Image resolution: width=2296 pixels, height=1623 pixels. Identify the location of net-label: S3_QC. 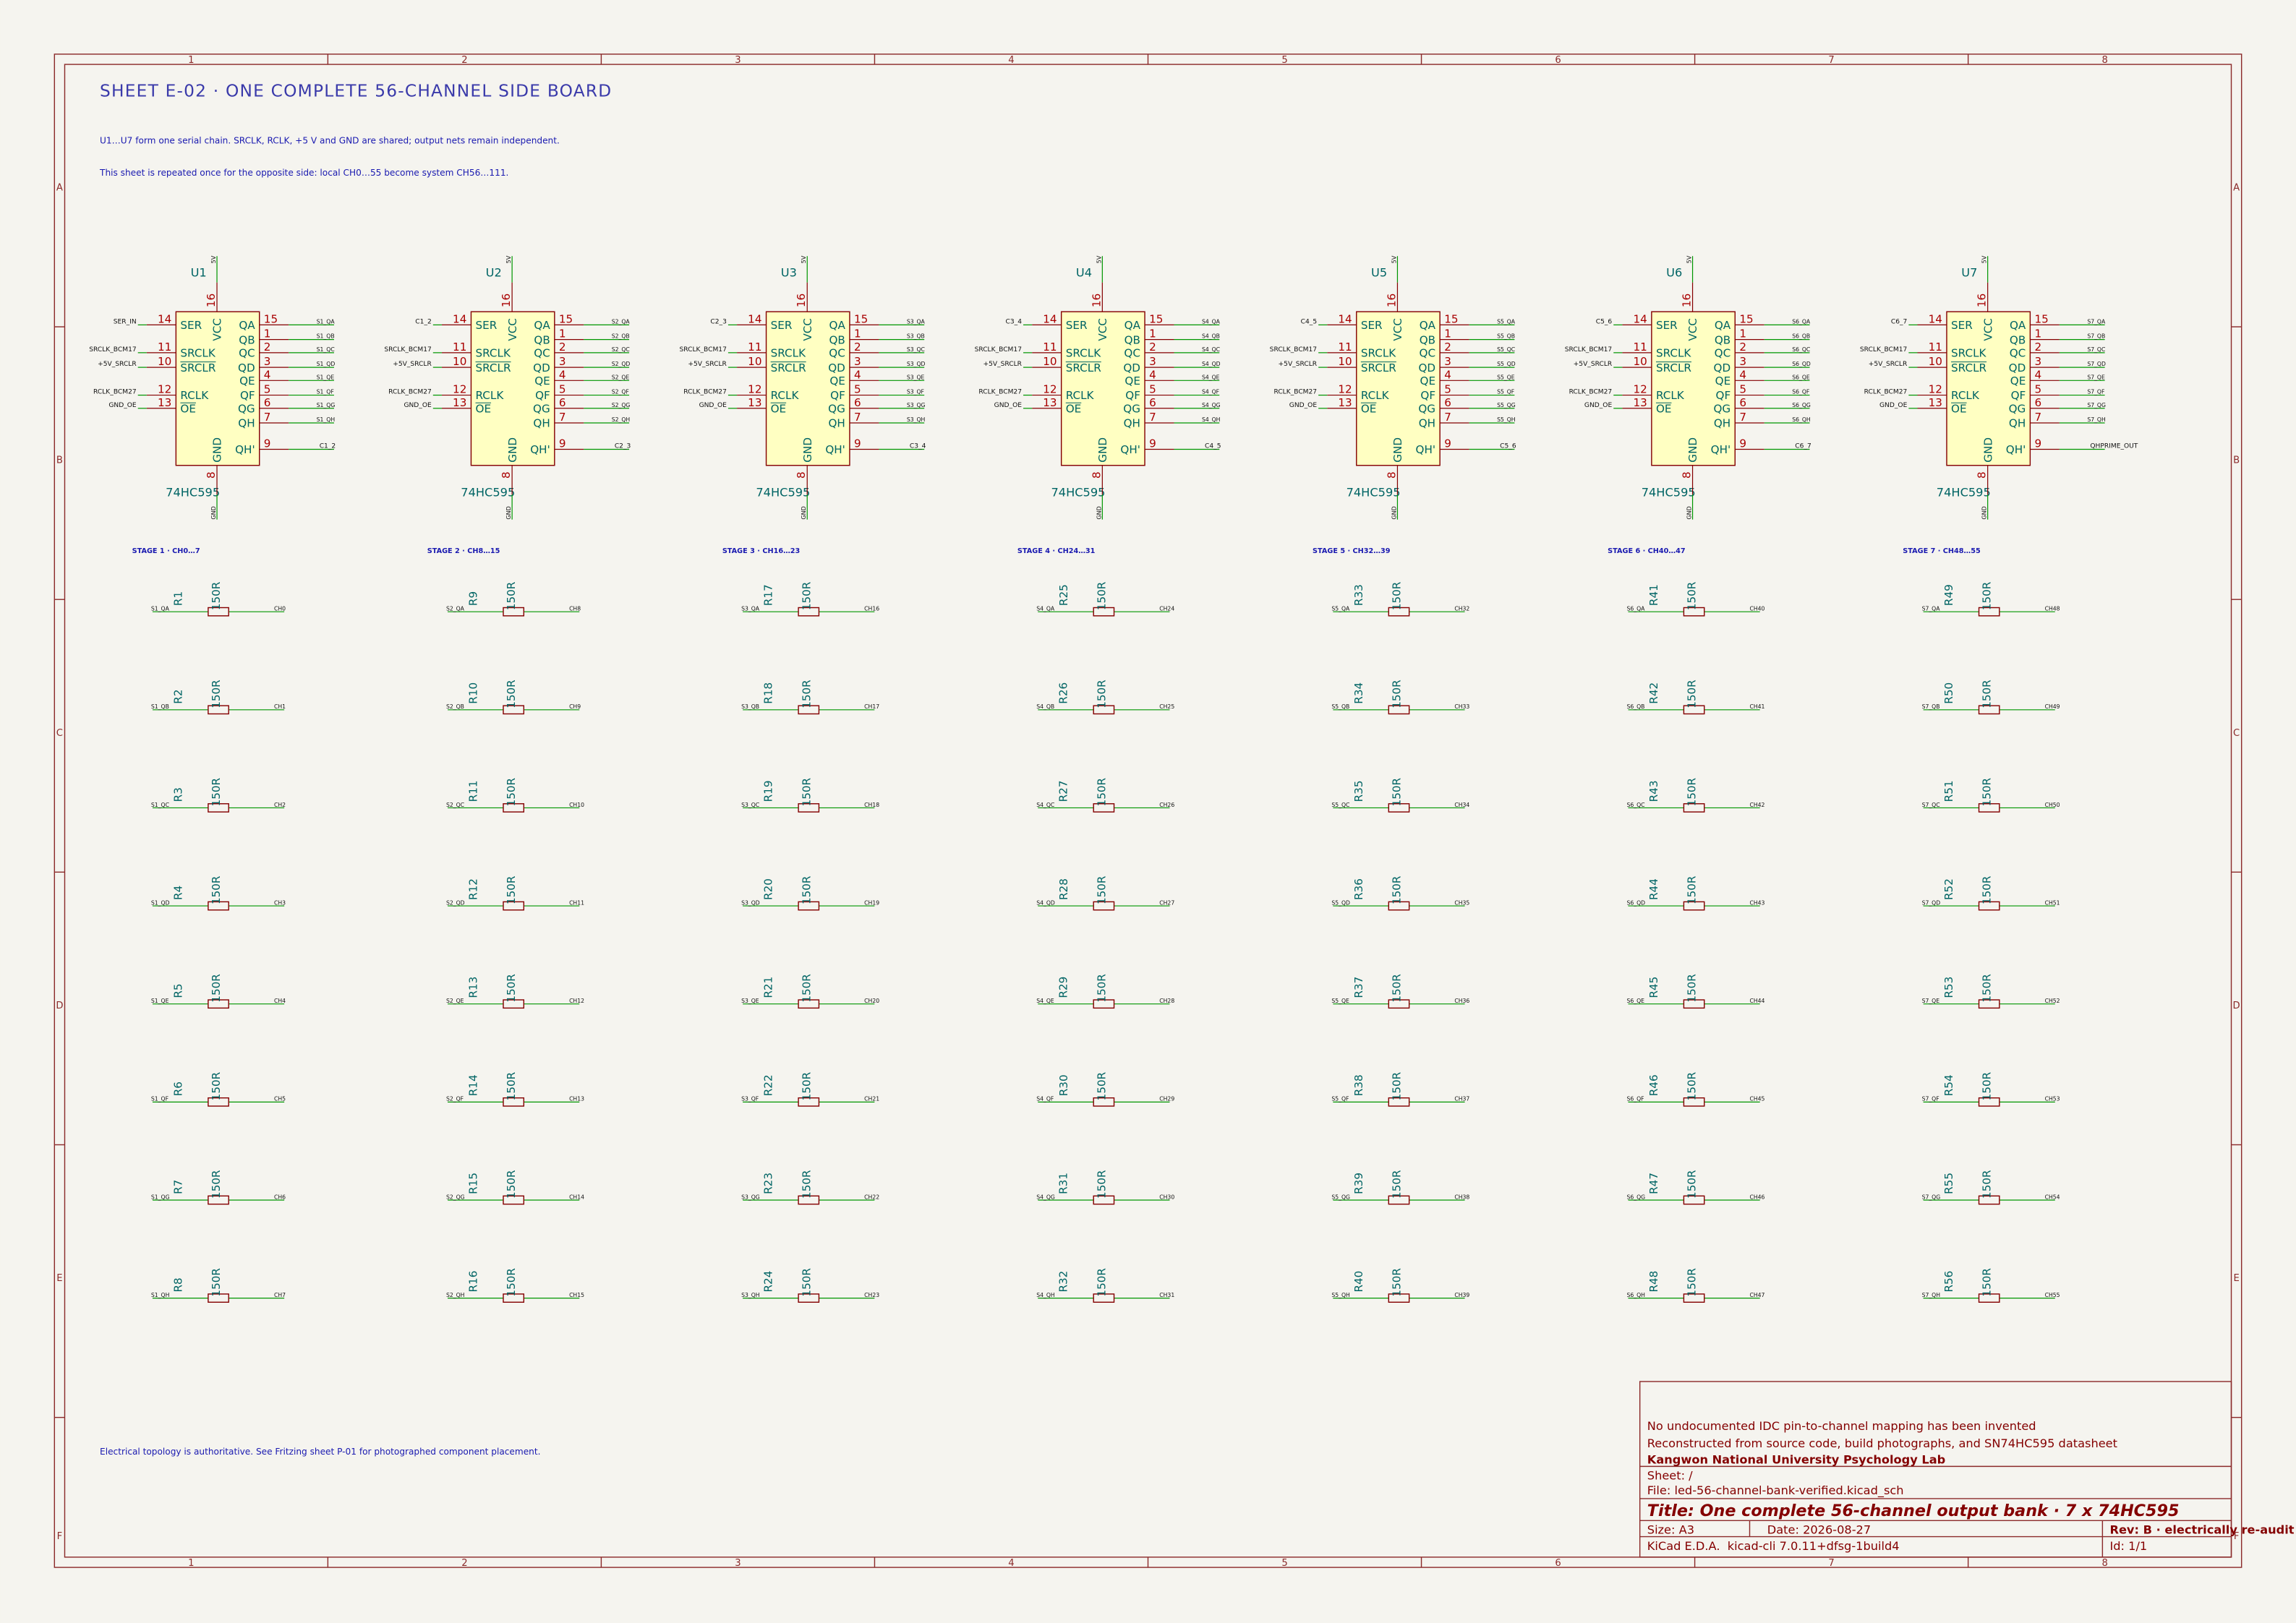
(750, 805).